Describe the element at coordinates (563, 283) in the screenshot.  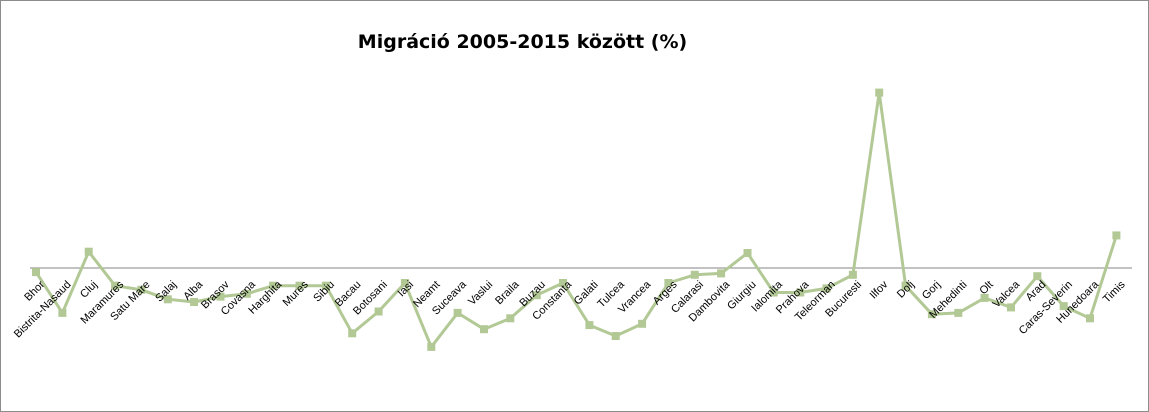
I see `data-point-constanta` at that location.